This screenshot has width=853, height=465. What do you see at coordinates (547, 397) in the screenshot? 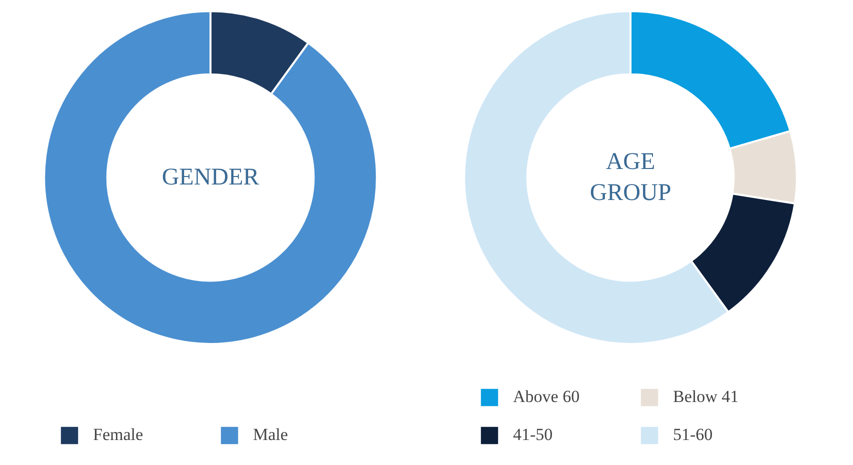
I see `legend-label: Above 60` at bounding box center [547, 397].